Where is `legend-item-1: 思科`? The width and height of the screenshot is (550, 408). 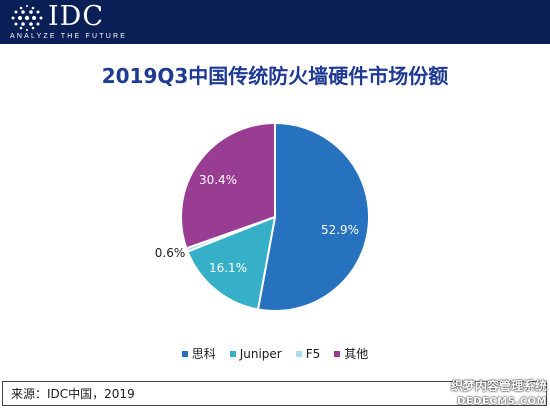 legend-item-1: 思科 is located at coordinates (198, 353).